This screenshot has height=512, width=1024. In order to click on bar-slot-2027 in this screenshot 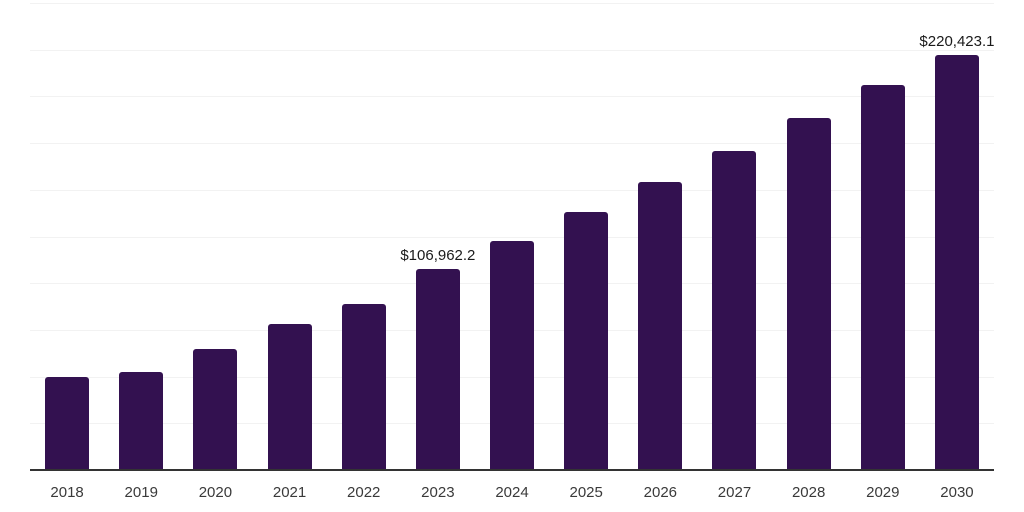, I will do `click(734, 236)`.